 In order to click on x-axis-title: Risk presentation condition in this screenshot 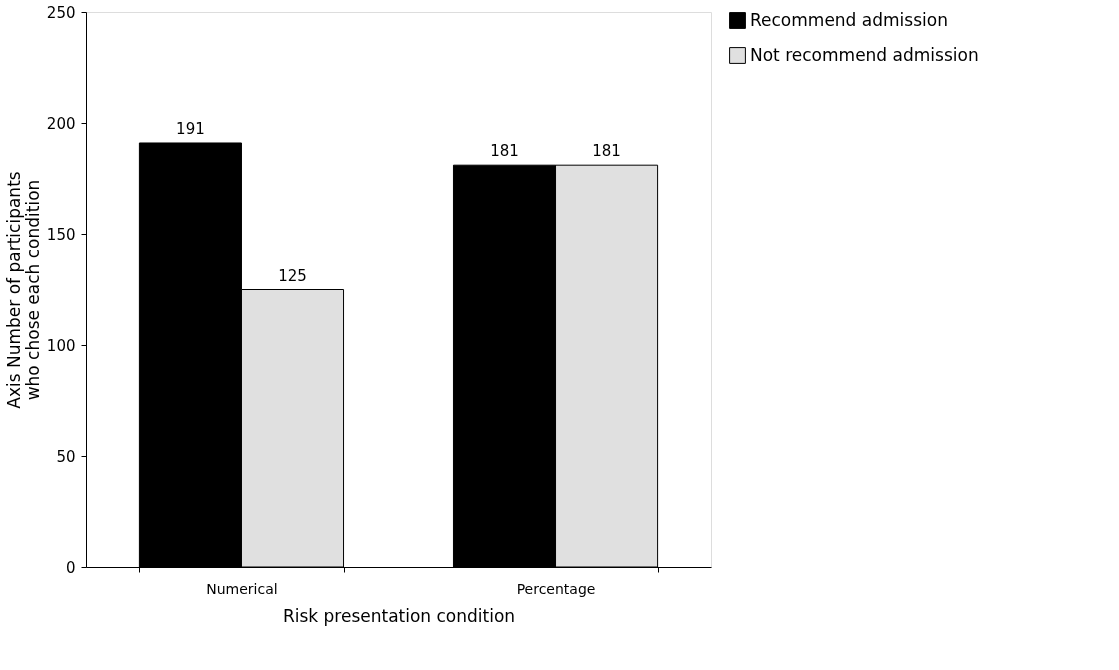, I will do `click(399, 615)`.